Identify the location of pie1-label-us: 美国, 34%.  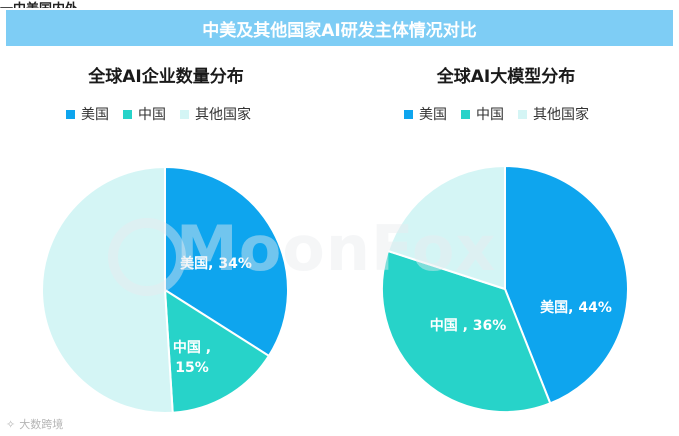
(216, 263).